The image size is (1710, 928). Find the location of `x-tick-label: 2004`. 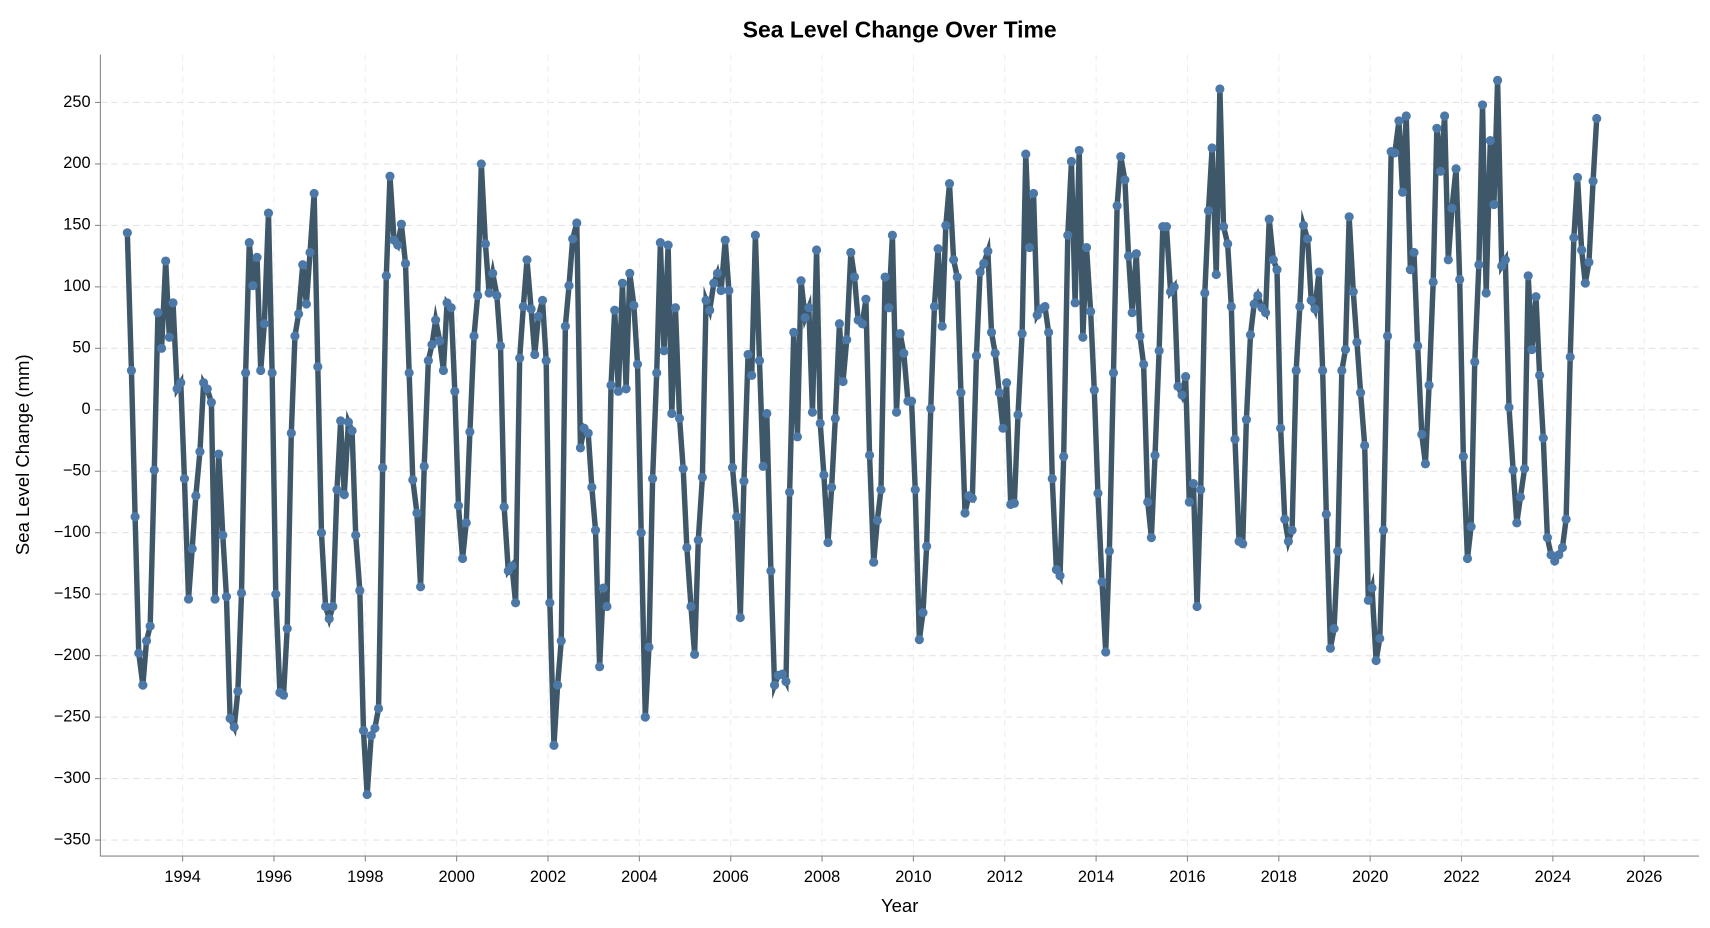

x-tick-label: 2004 is located at coordinates (639, 877).